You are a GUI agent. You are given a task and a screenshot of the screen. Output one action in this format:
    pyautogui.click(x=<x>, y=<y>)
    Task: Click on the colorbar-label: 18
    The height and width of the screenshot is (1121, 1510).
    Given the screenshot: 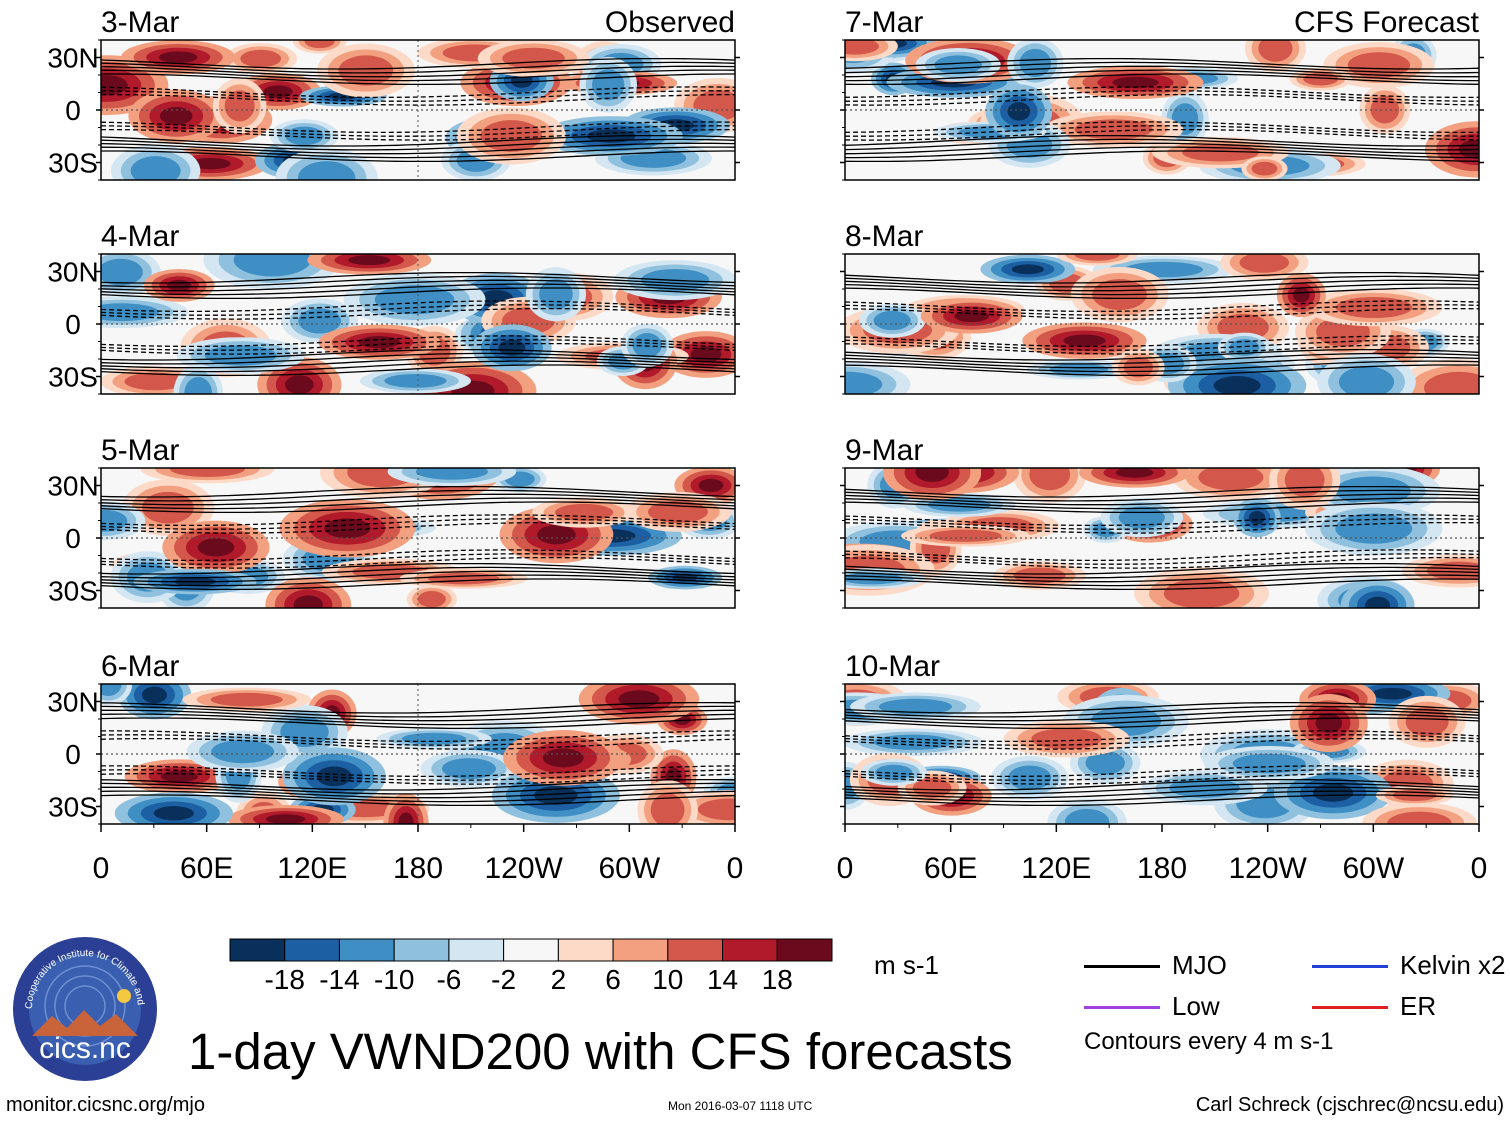 What is the action you would take?
    pyautogui.click(x=777, y=979)
    